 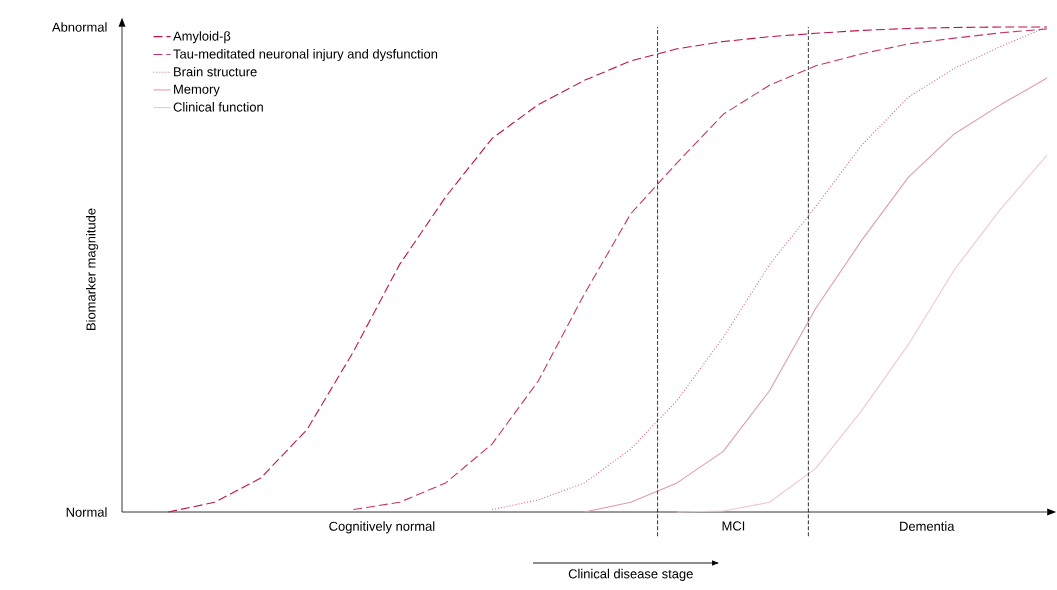 I want to click on legend-label: Memory, so click(x=197, y=90).